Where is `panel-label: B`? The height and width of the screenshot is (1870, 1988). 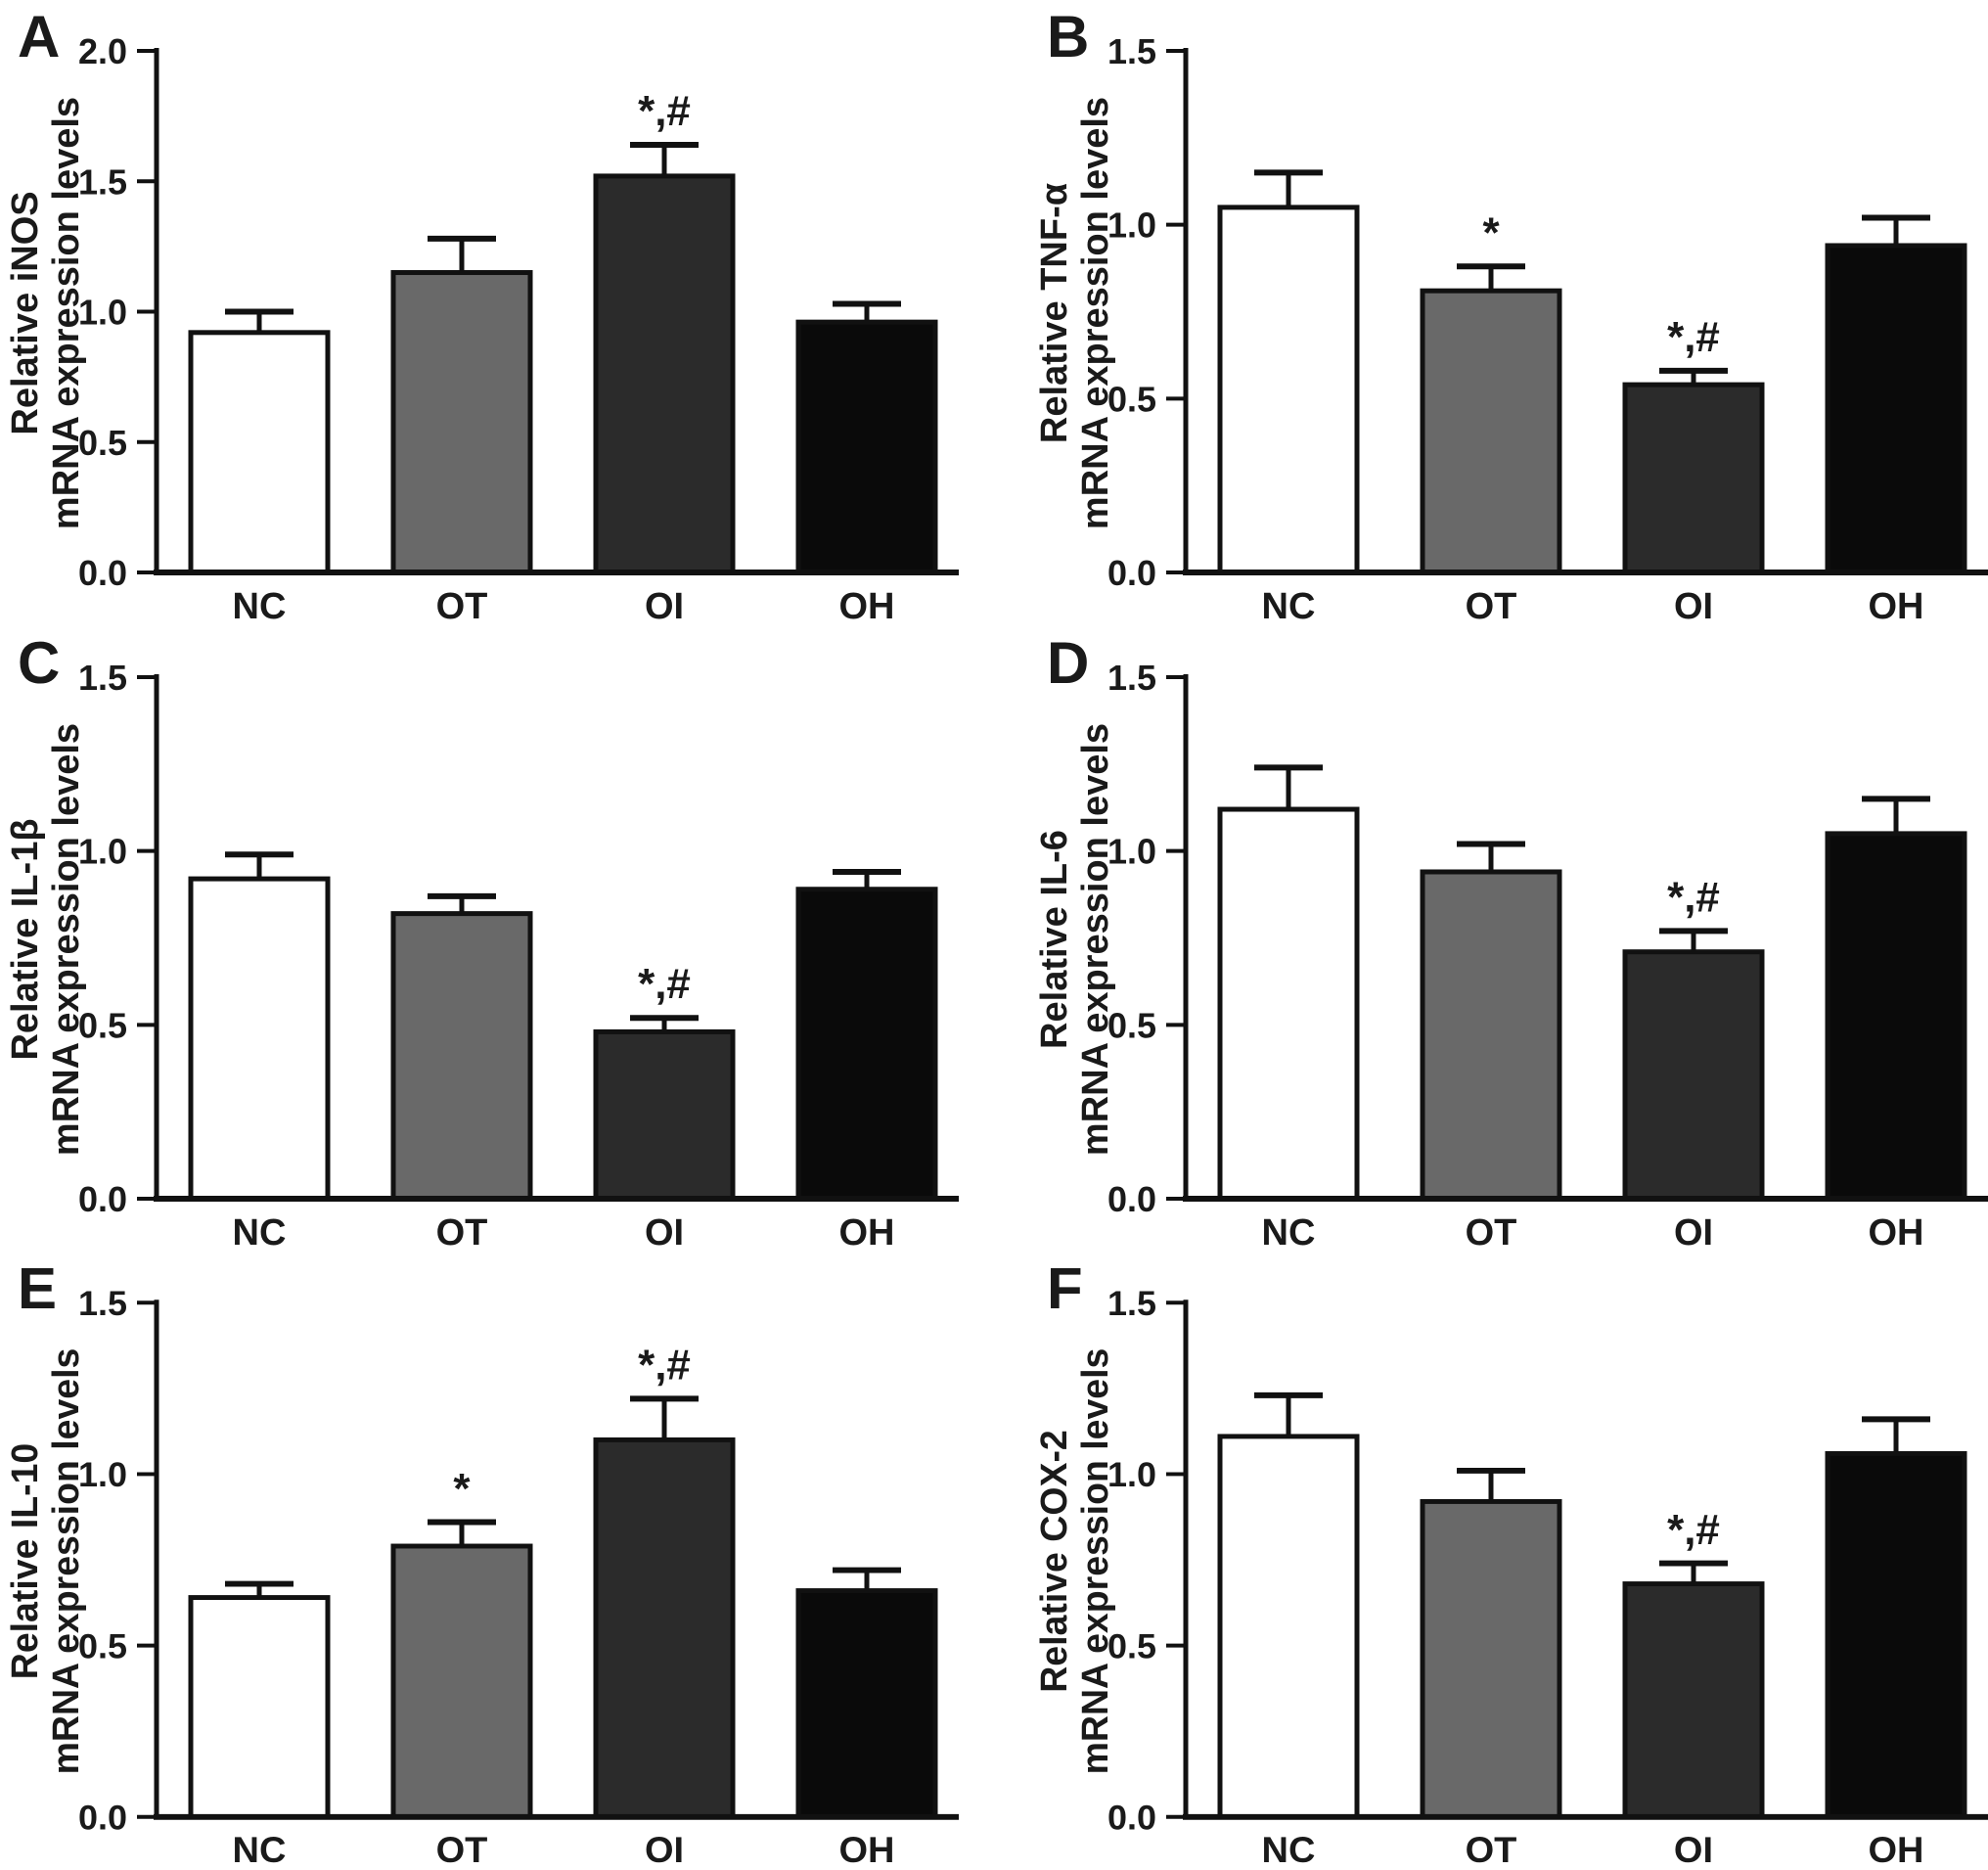 panel-label: B is located at coordinates (1068, 37).